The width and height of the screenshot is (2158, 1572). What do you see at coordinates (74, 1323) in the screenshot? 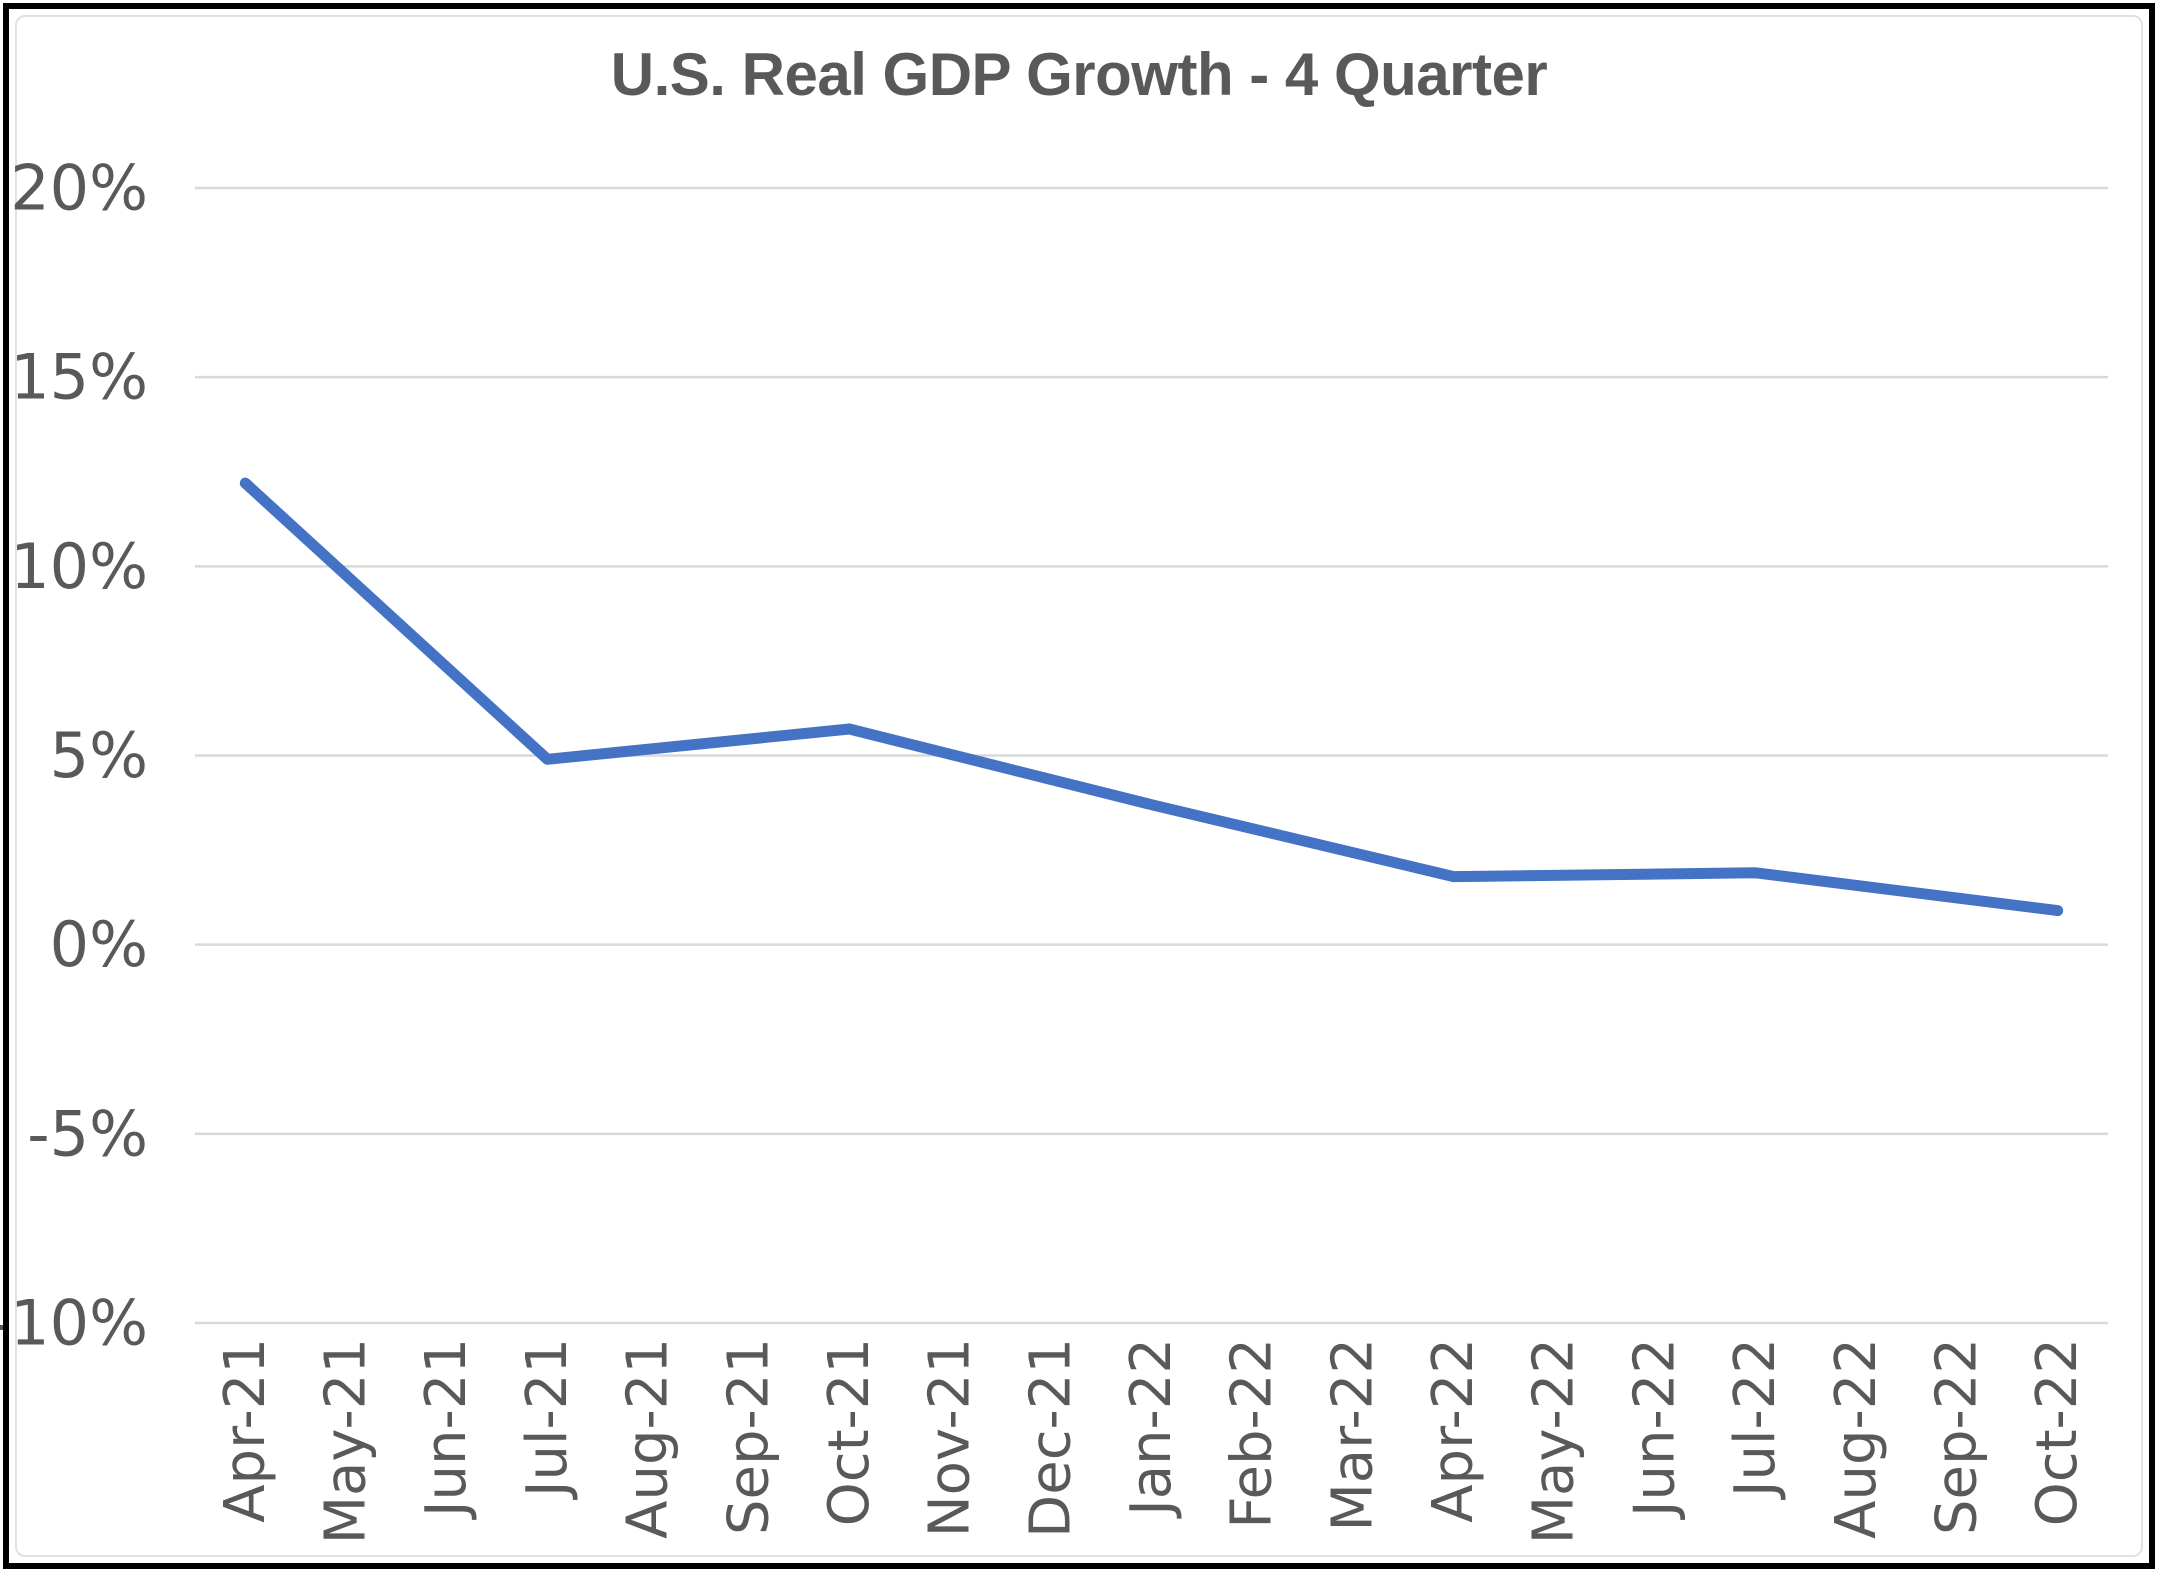
I see `y-axis-tick-label: -10%` at bounding box center [74, 1323].